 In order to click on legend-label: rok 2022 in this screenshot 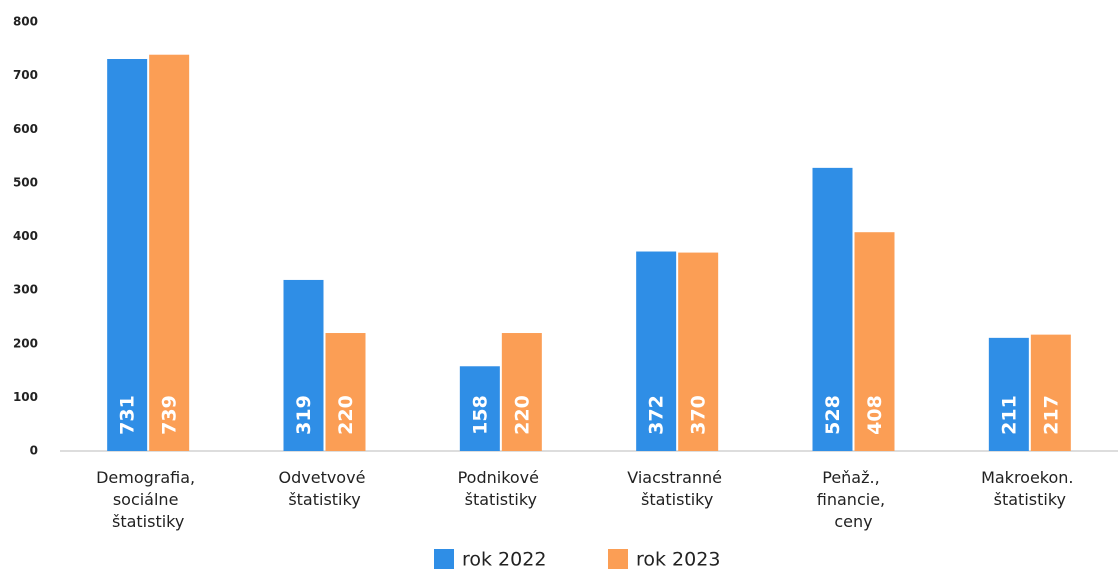, I will do `click(504, 560)`.